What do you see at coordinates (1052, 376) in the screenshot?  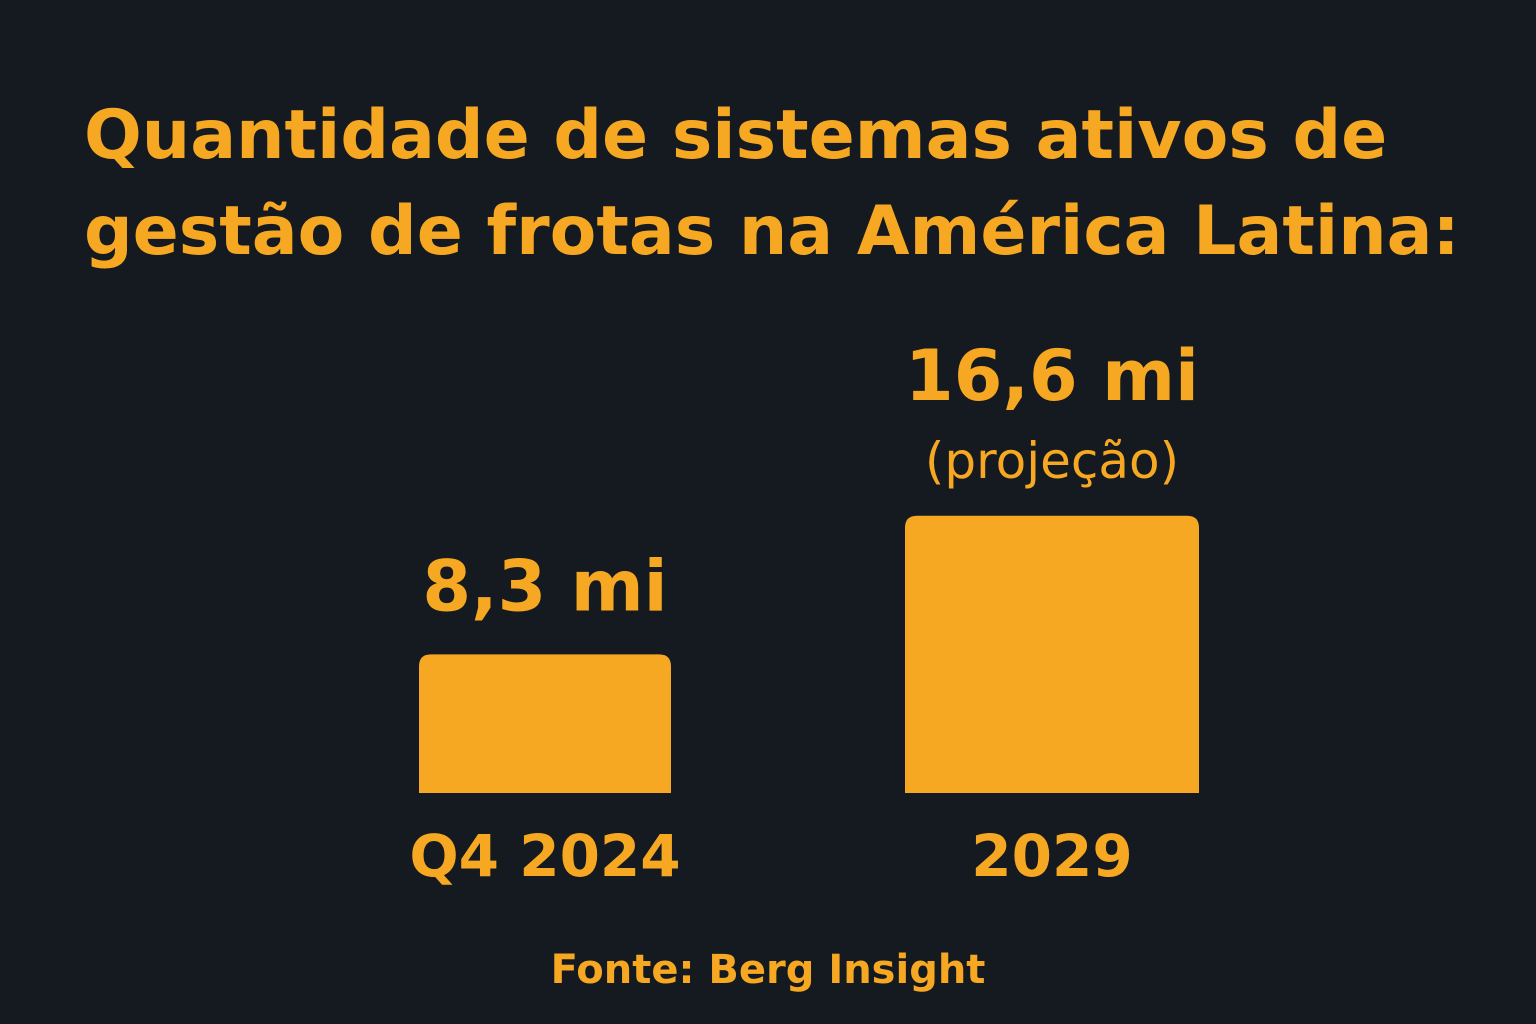 I see `value-label-2: 16,6 mi` at bounding box center [1052, 376].